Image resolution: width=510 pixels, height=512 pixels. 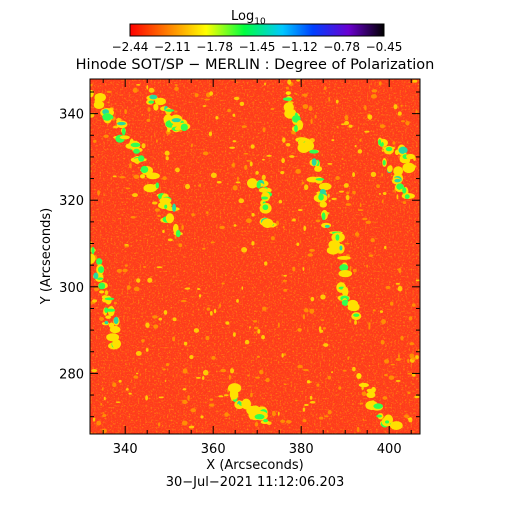 I want to click on colorbar-ticks: −2.44 −2.11 −1.78 −1.45 −1.12 −0.78 −0.45, so click(x=257, y=47).